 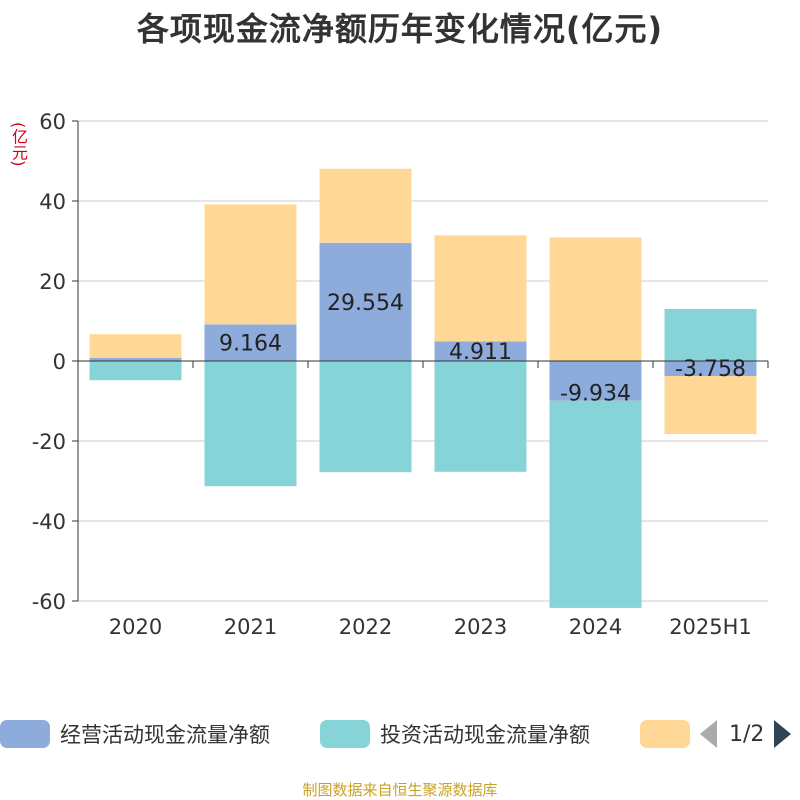 I want to click on x-tick-label: 2021, so click(x=250, y=627).